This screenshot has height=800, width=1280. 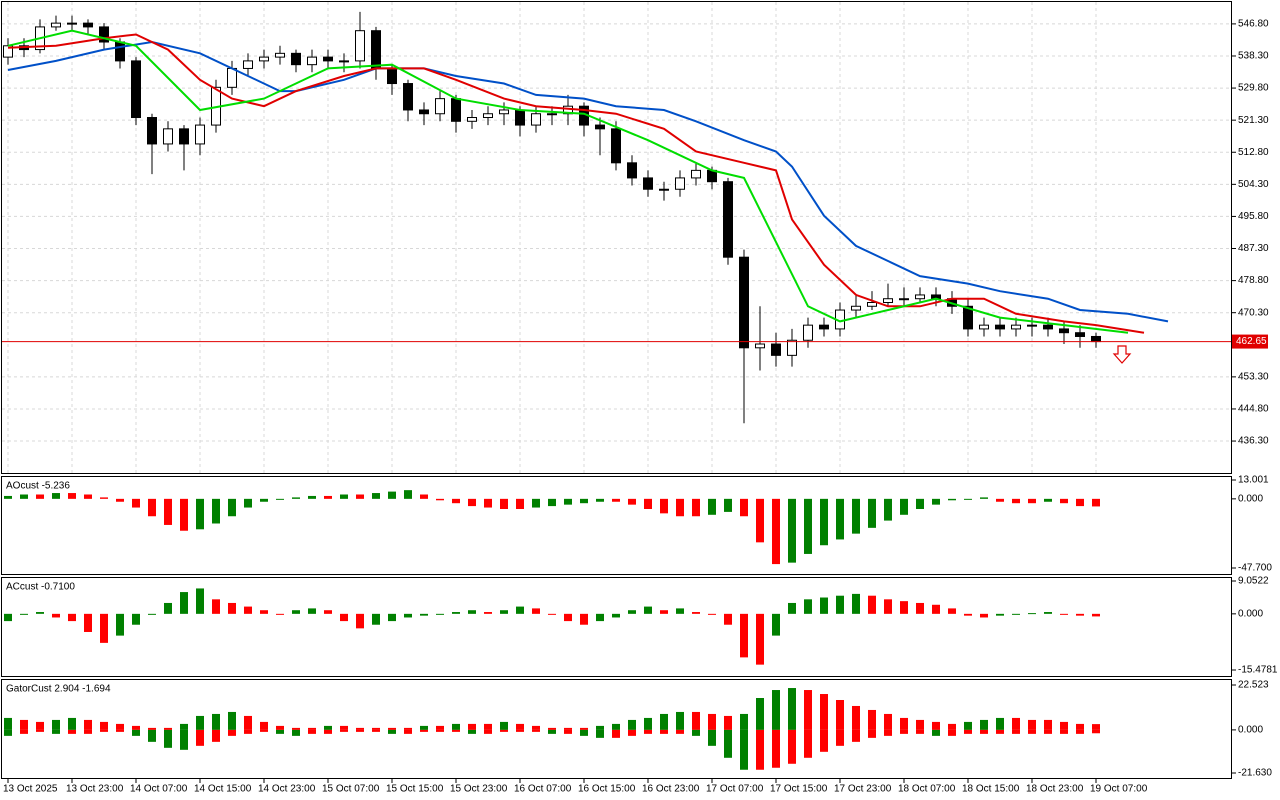 I want to click on x-tick-label: 13 Oct 2025, so click(x=30, y=789).